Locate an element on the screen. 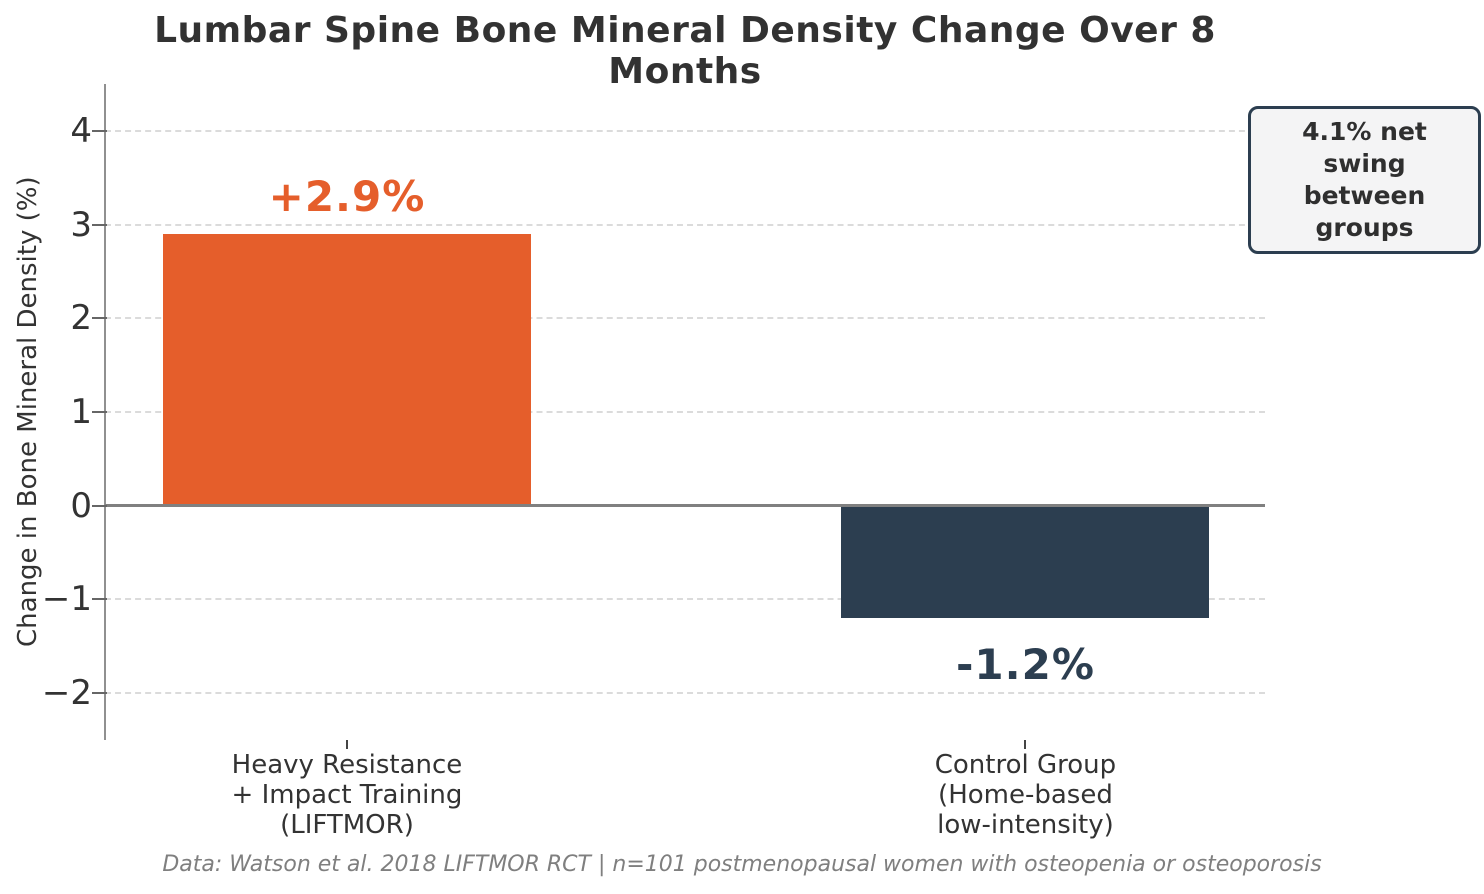 Image resolution: width=1484 pixels, height=894 pixels. ytick-label-1: 1 is located at coordinates (81, 412).